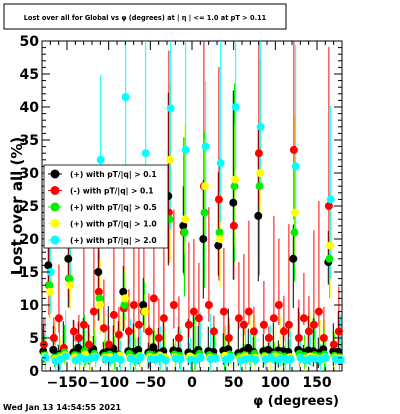  I want to click on y-tick-label: 45, so click(29, 75).